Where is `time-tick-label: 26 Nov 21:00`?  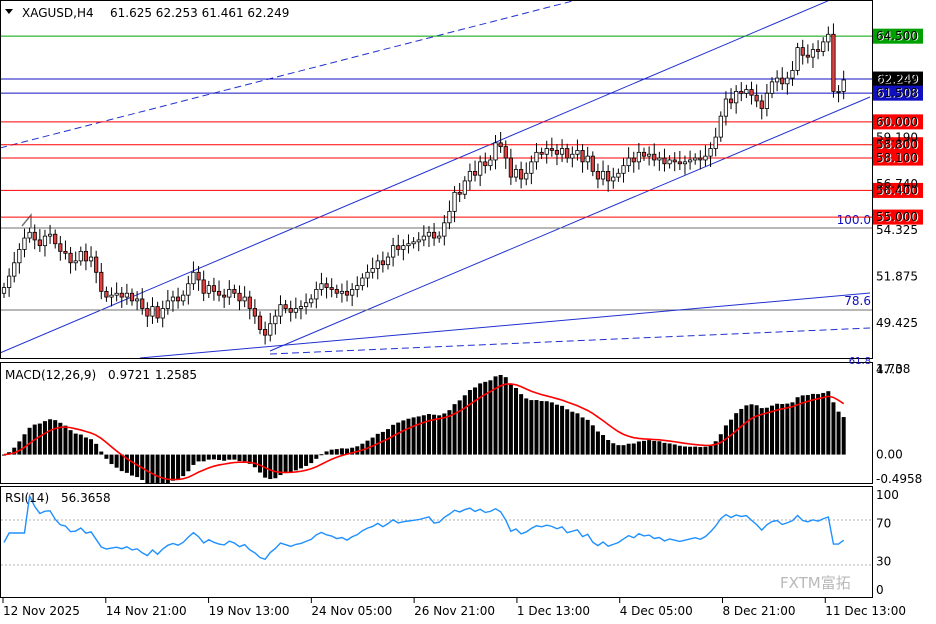
time-tick-label: 26 Nov 21:00 is located at coordinates (454, 611).